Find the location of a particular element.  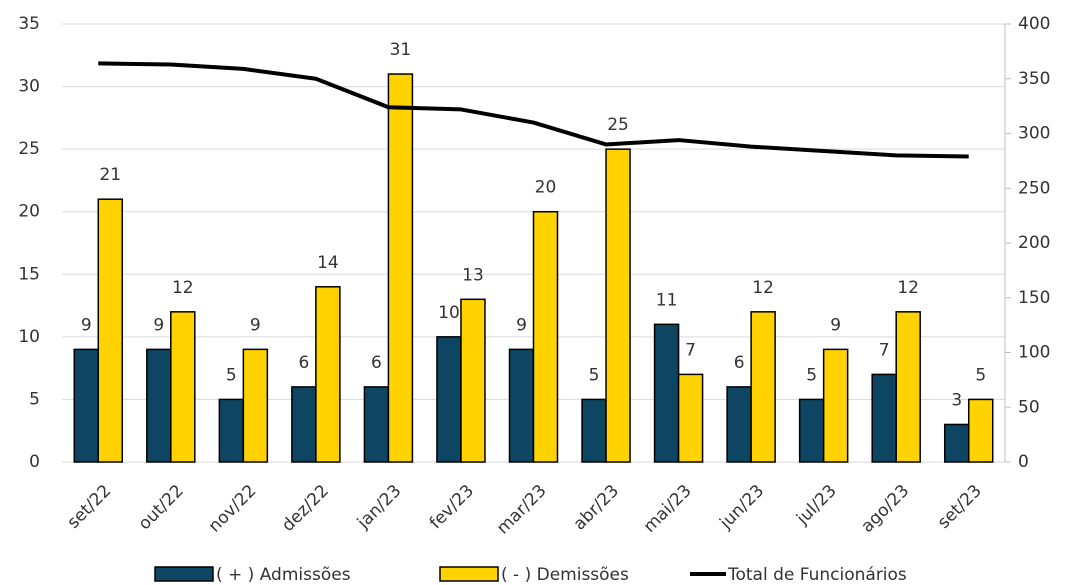

y2-tick-label: 350 is located at coordinates (1034, 79).